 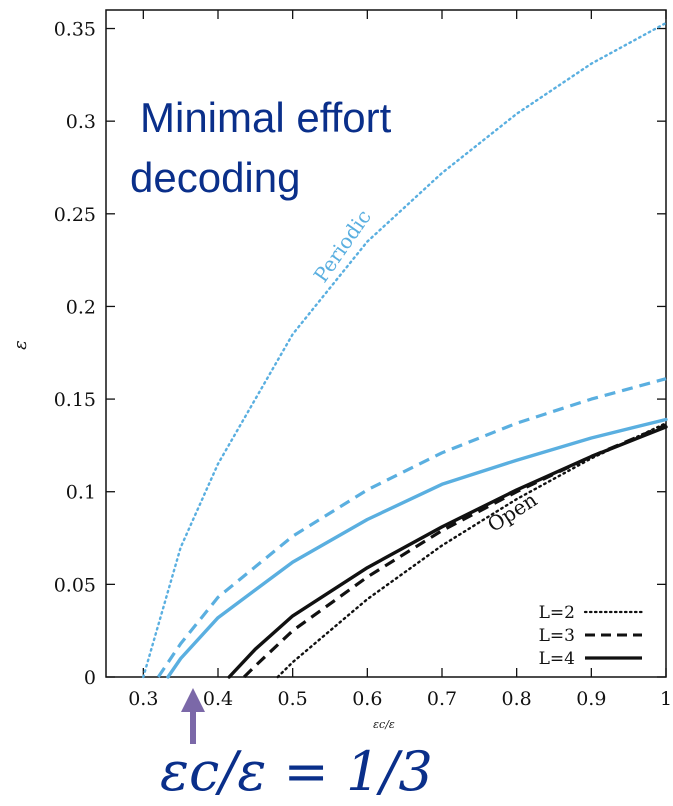 I want to click on y-axis-label: ε, so click(x=20, y=345).